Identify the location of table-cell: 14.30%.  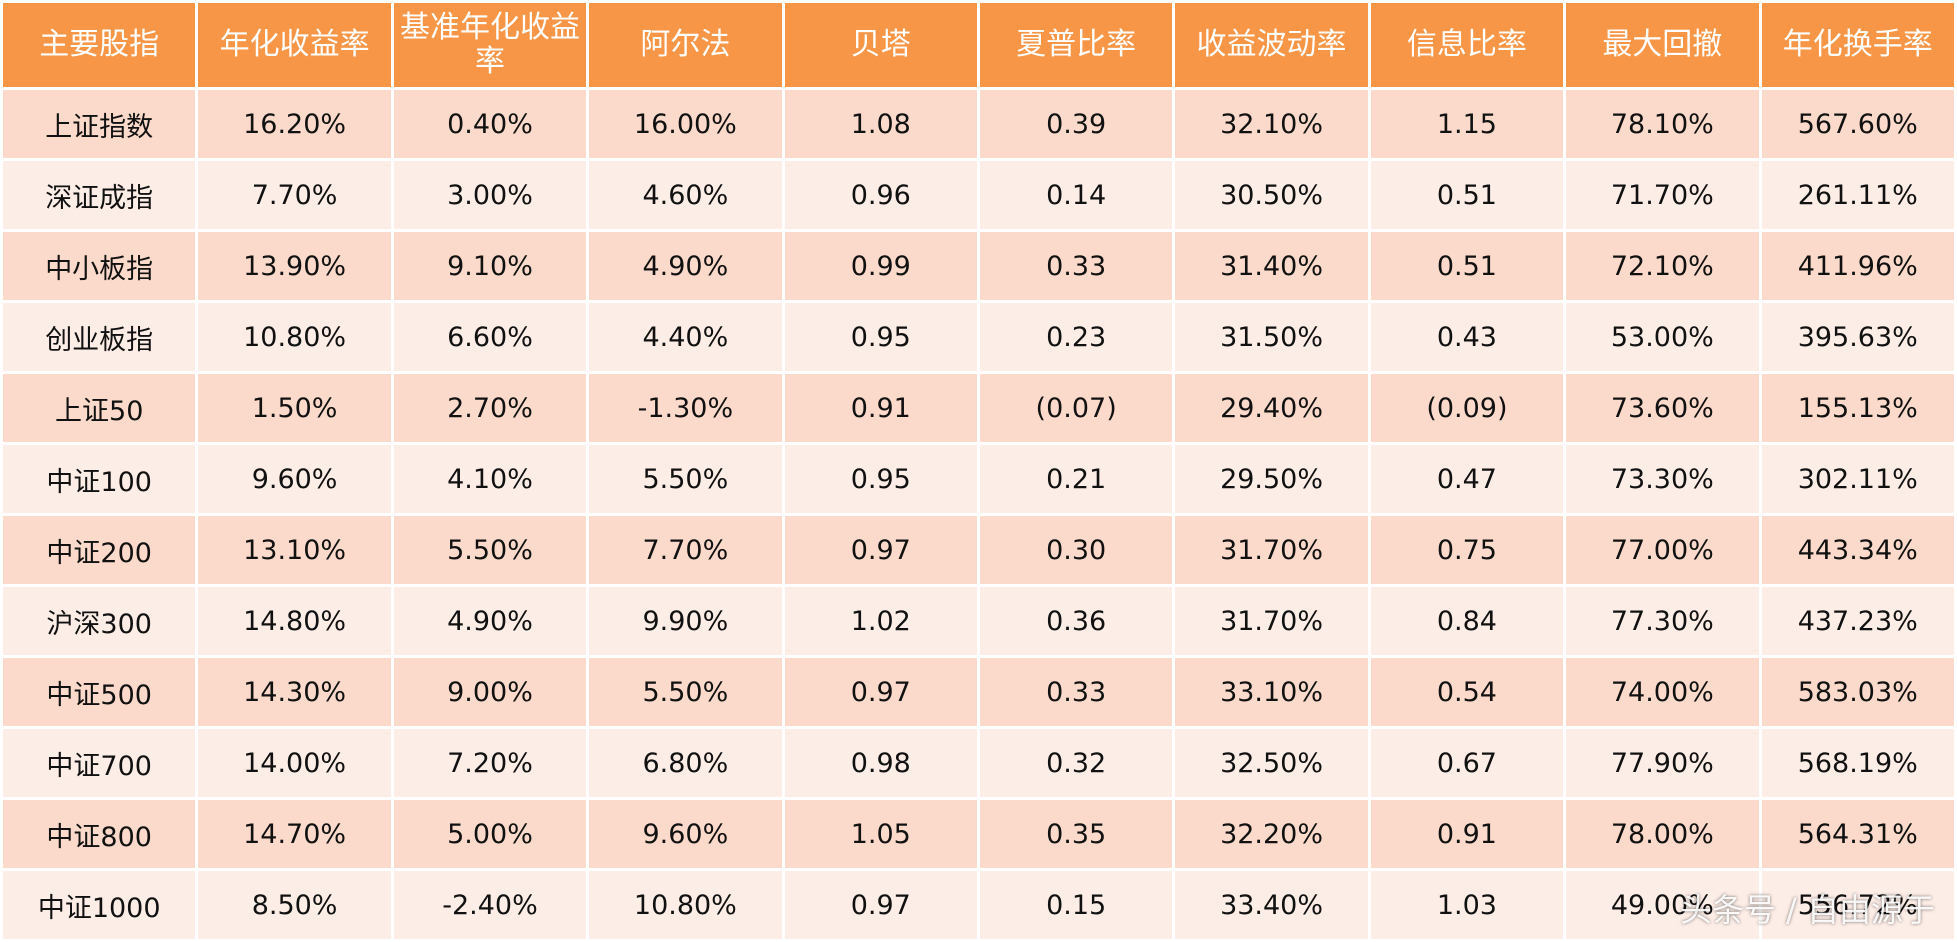
(294, 692).